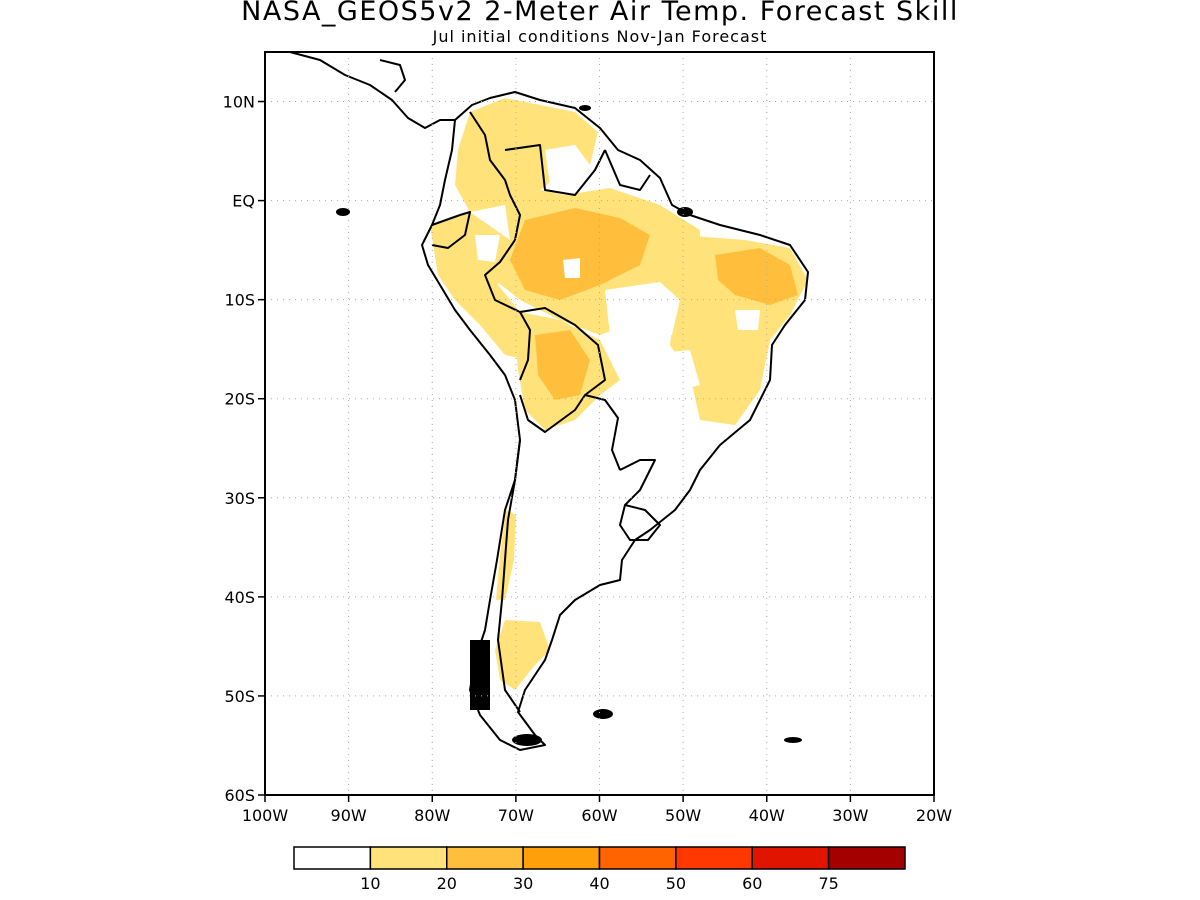 This screenshot has width=1200, height=900. I want to click on region-bolivia-core, so click(562, 365).